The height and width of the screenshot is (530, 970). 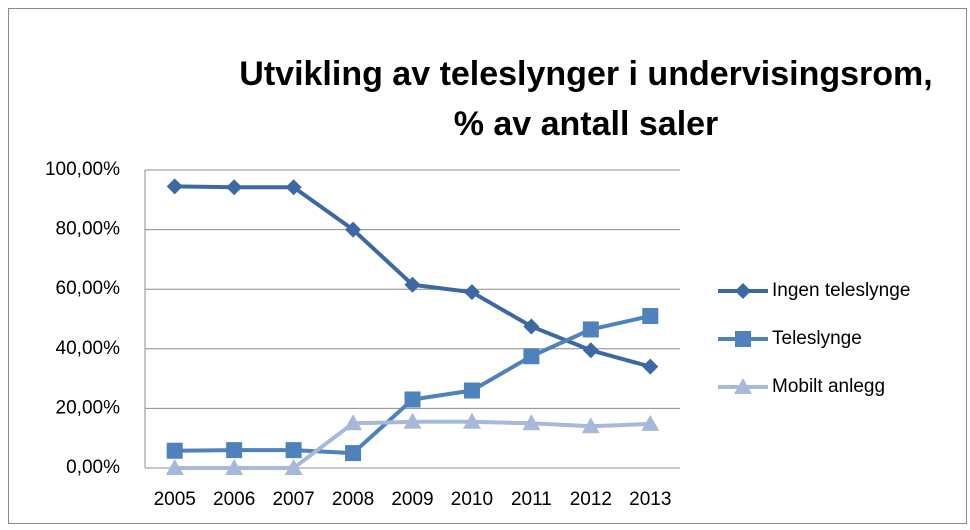 I want to click on x-tick-label: 2005, so click(x=175, y=499).